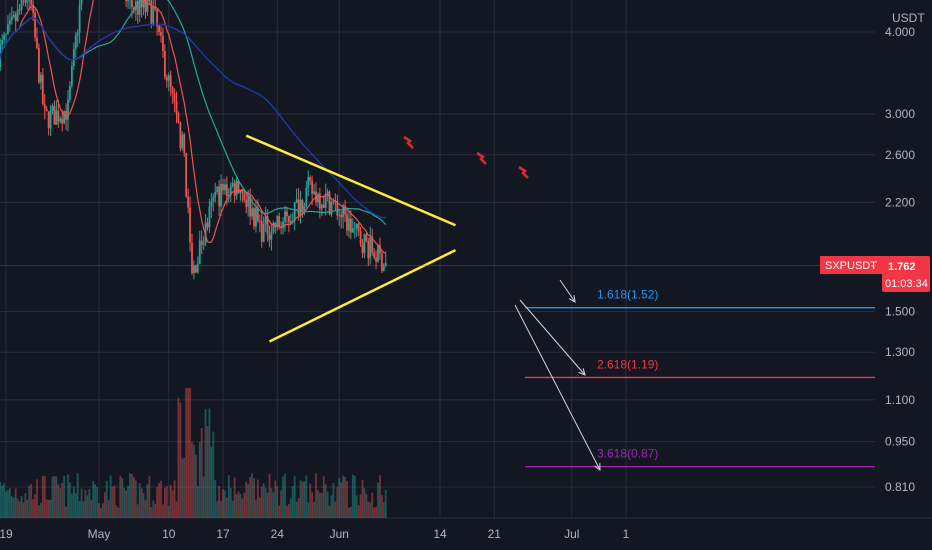  What do you see at coordinates (315, 534) in the screenshot?
I see `time-scale: 19 May 10 17 24 Jun 14 21 Jul 1` at bounding box center [315, 534].